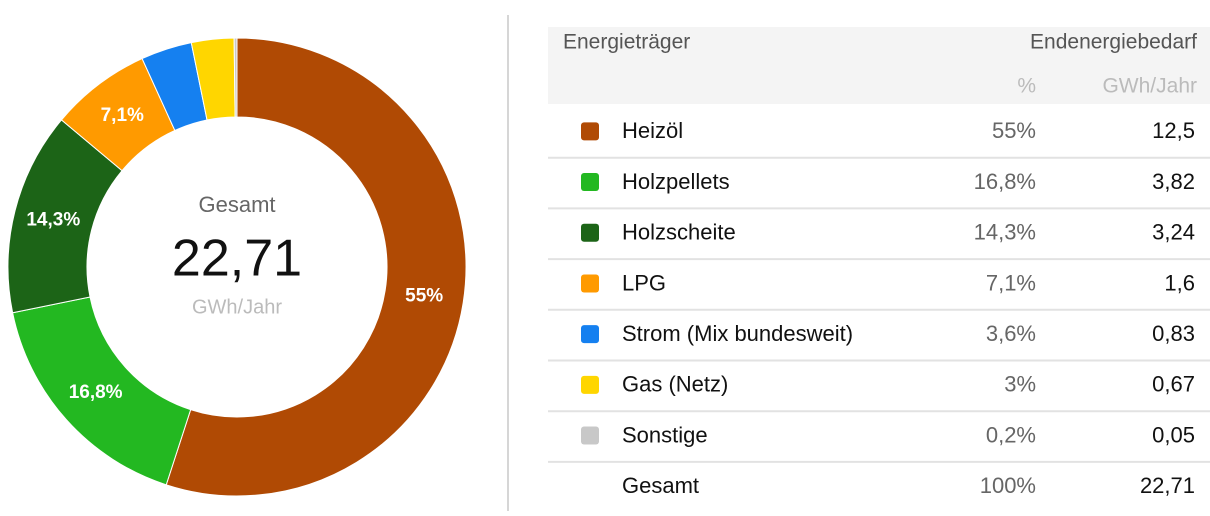 The image size is (1210, 516). Describe the element at coordinates (660, 485) in the screenshot. I see `total-label: Gesamt` at that location.